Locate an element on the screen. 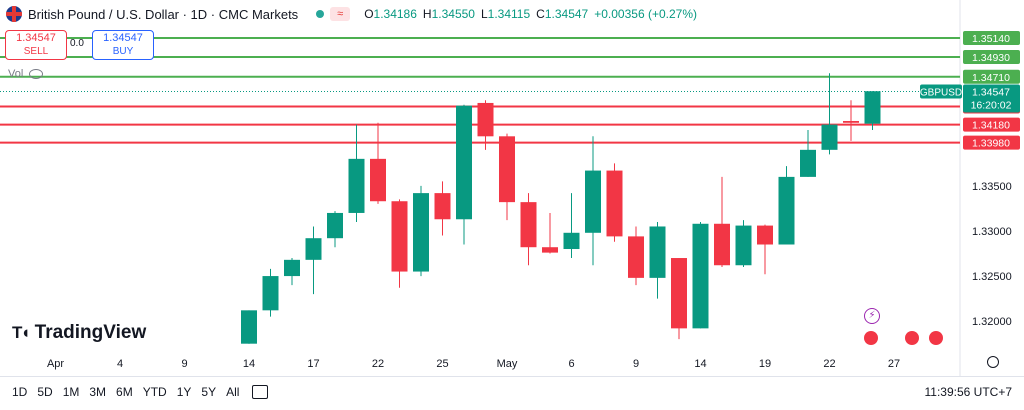  lightning-icon: ⚡ is located at coordinates (872, 316).